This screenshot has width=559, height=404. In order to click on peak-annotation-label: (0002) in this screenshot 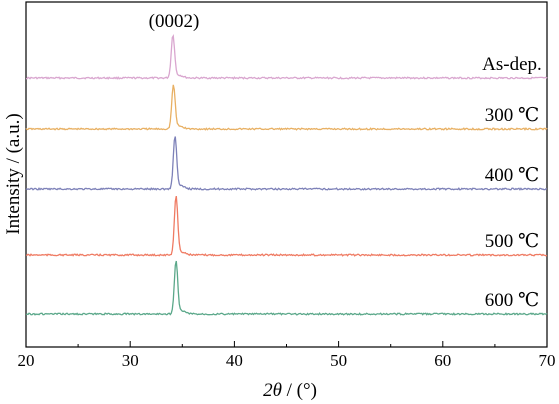, I will do `click(174, 21)`.